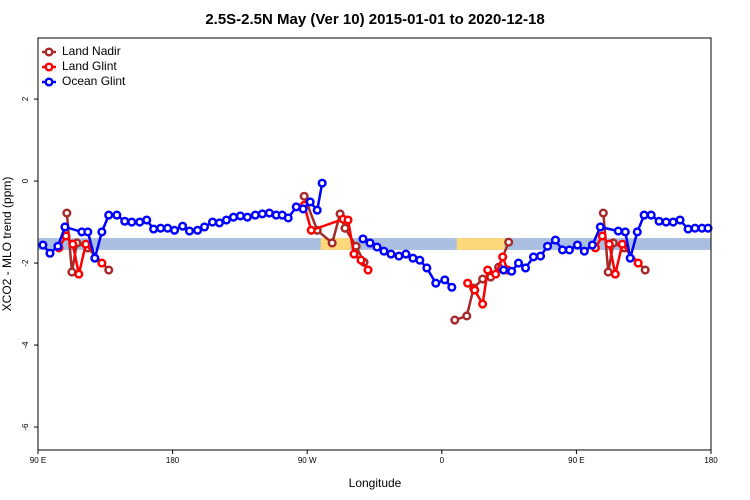  What do you see at coordinates (91, 51) in the screenshot?
I see `legend-label: Land Nadir` at bounding box center [91, 51].